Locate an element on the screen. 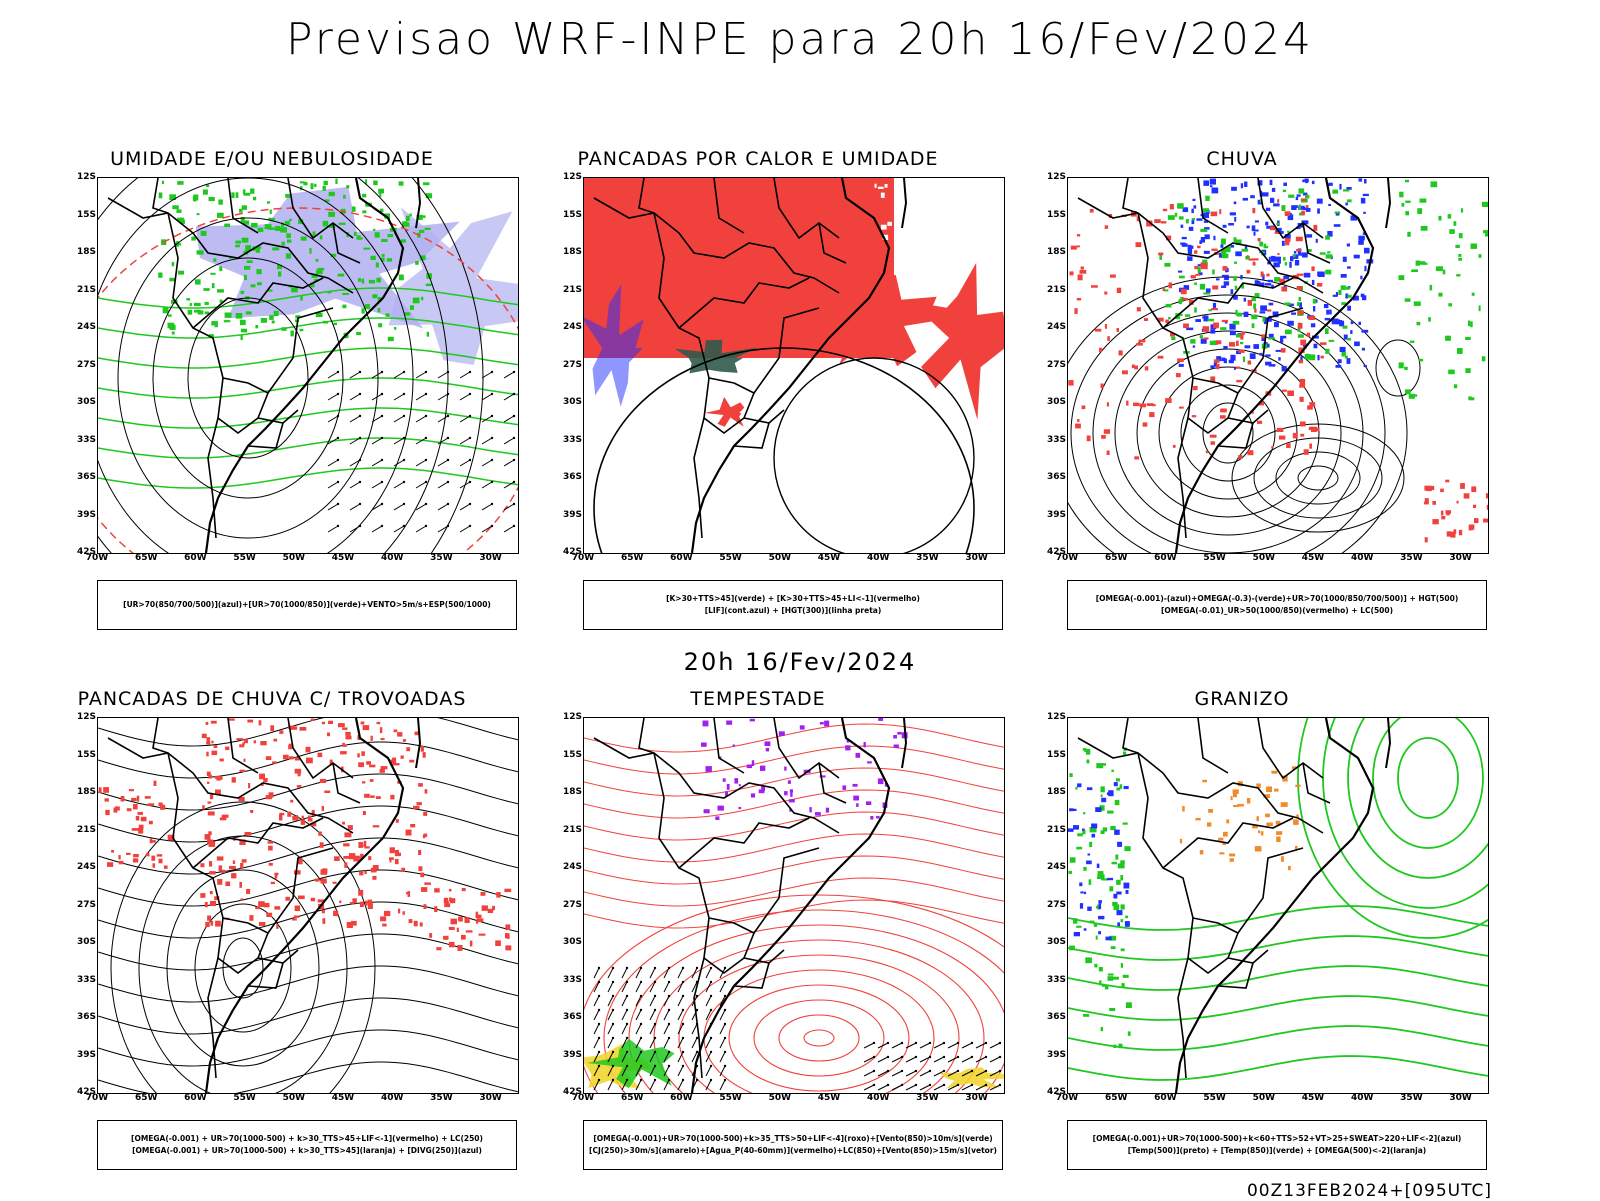  instability-area-ocean is located at coordinates (957, 341).